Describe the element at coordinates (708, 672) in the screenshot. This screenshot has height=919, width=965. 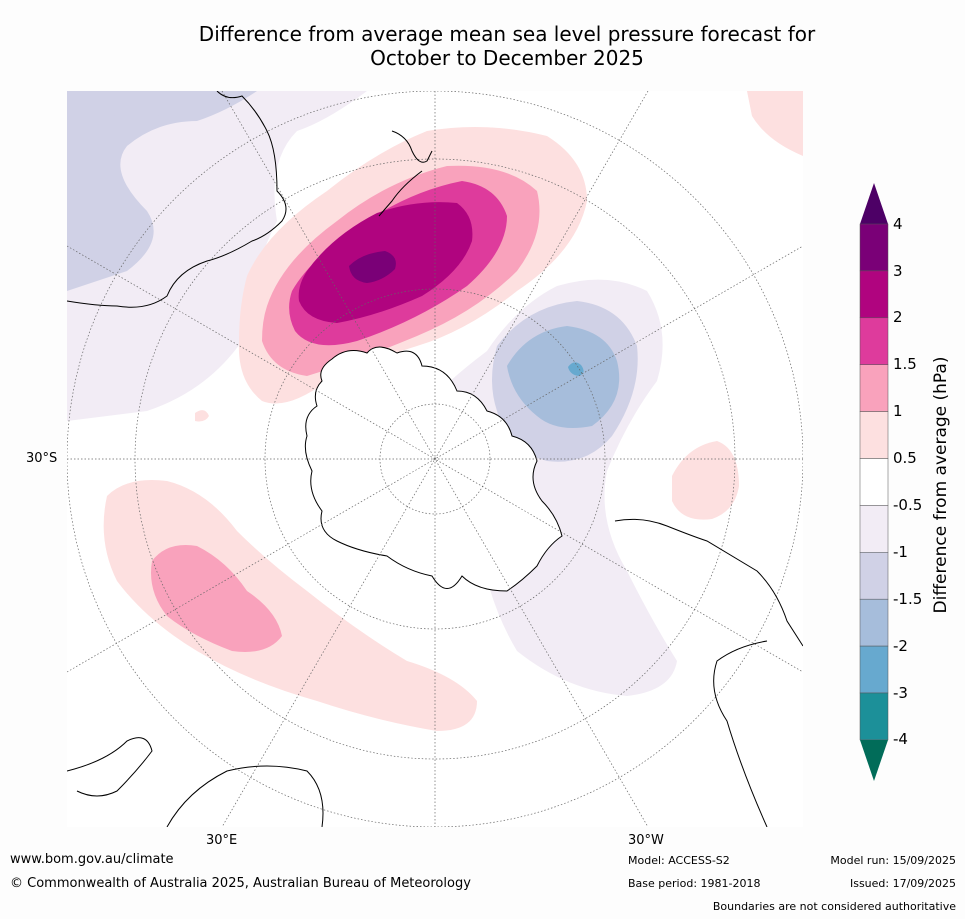
I see `south-america-coastline` at that location.